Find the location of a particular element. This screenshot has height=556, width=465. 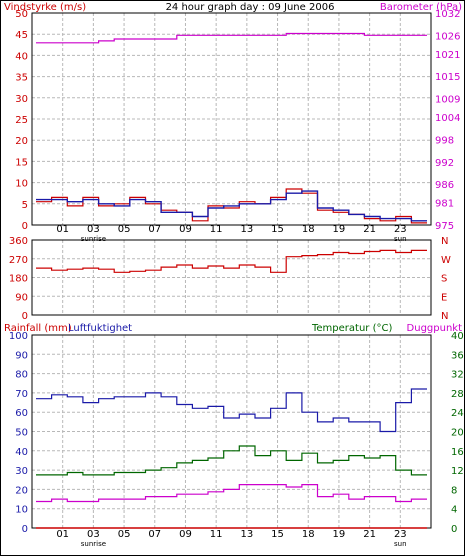

humidity-y-tick-label: 70 is located at coordinates (21, 394).